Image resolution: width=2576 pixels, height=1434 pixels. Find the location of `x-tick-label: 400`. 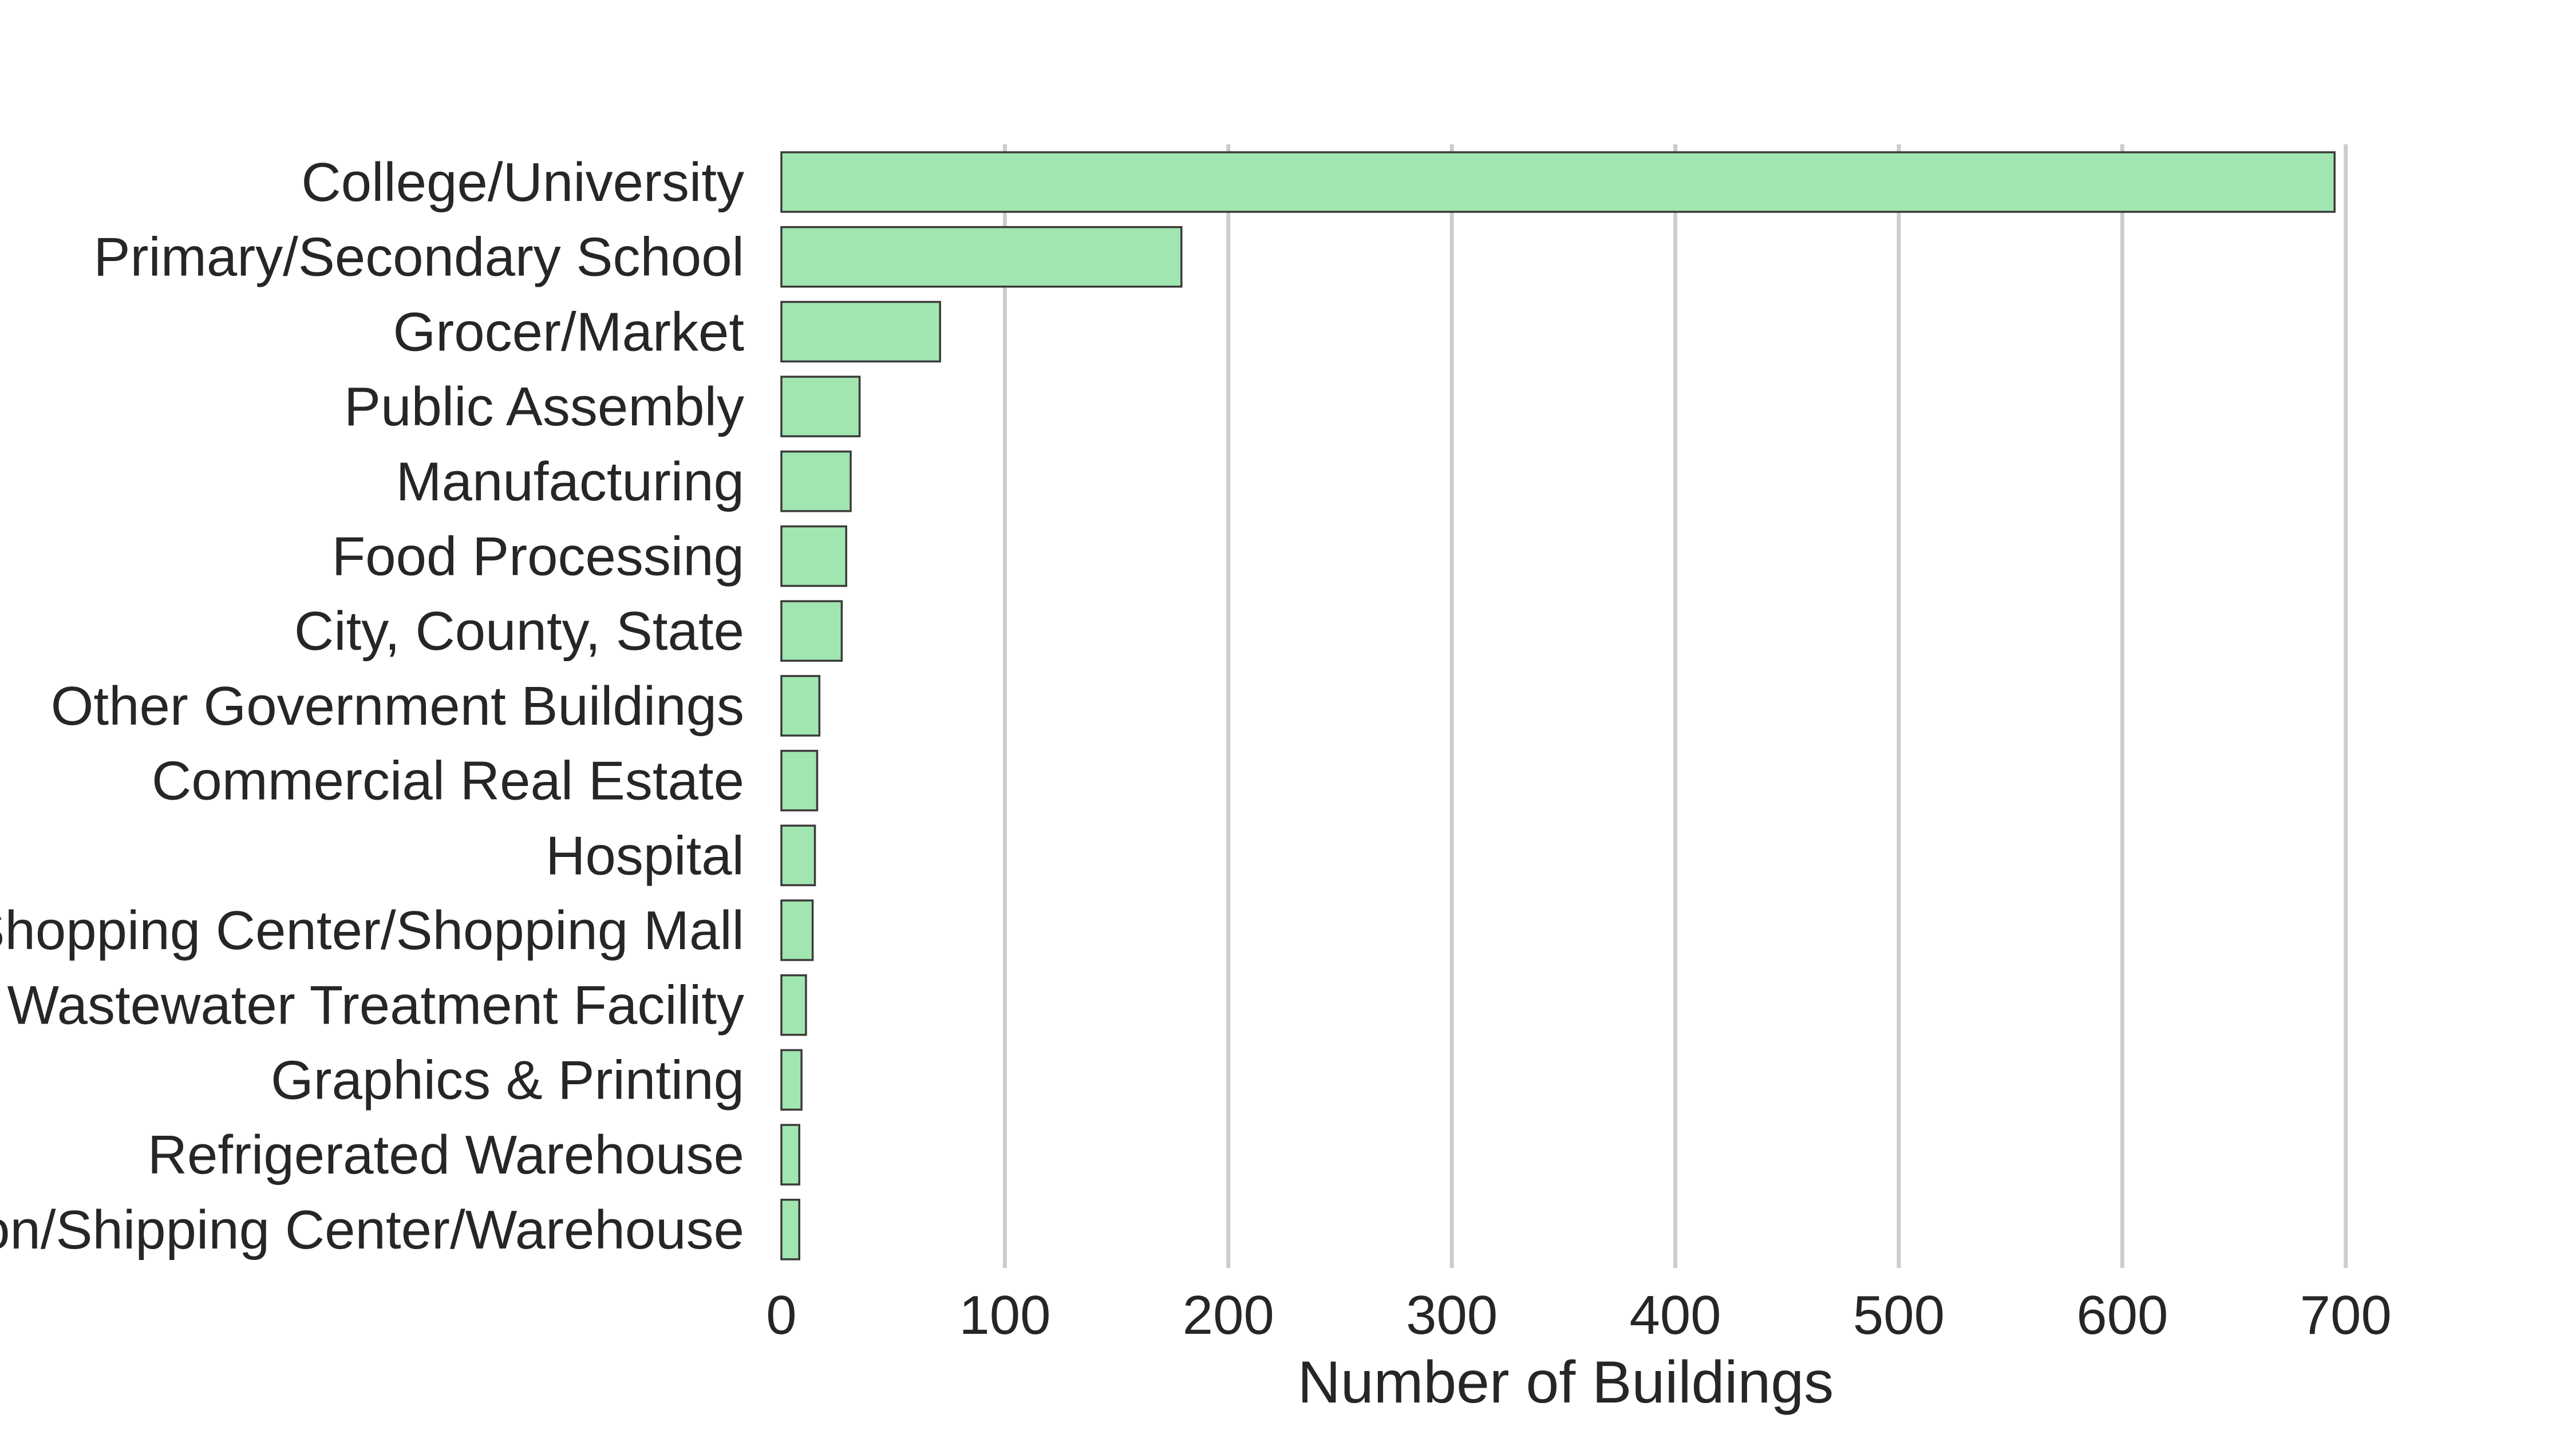

x-tick-label: 400 is located at coordinates (1675, 1315).